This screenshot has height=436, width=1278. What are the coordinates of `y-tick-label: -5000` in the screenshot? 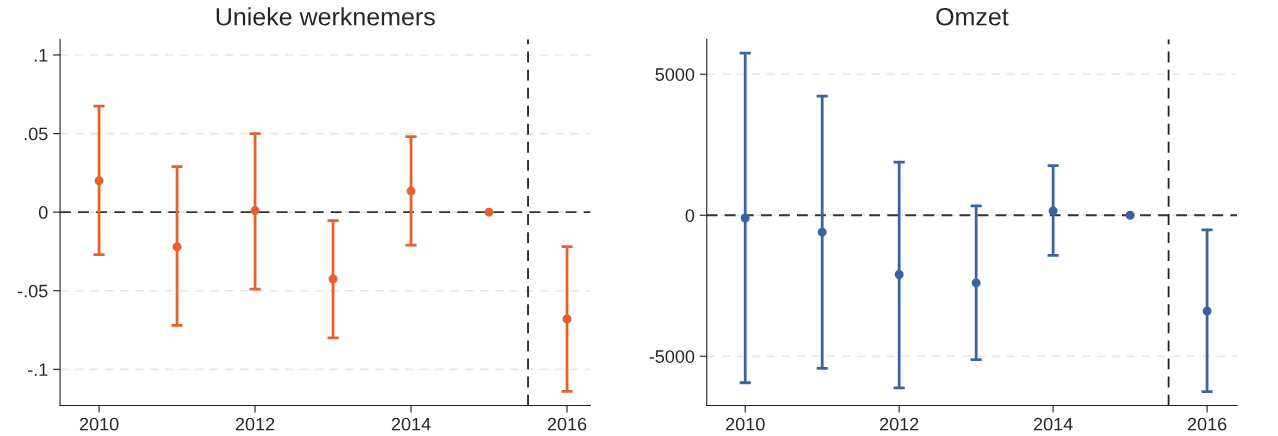 It's located at (672, 356).